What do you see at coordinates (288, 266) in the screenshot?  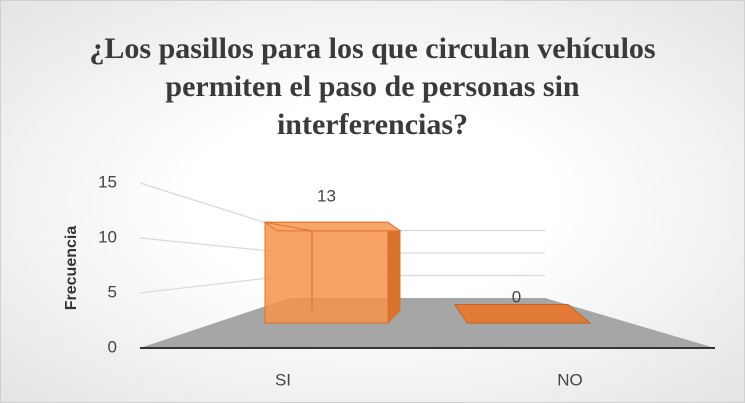 I see `bar-edge` at bounding box center [288, 266].